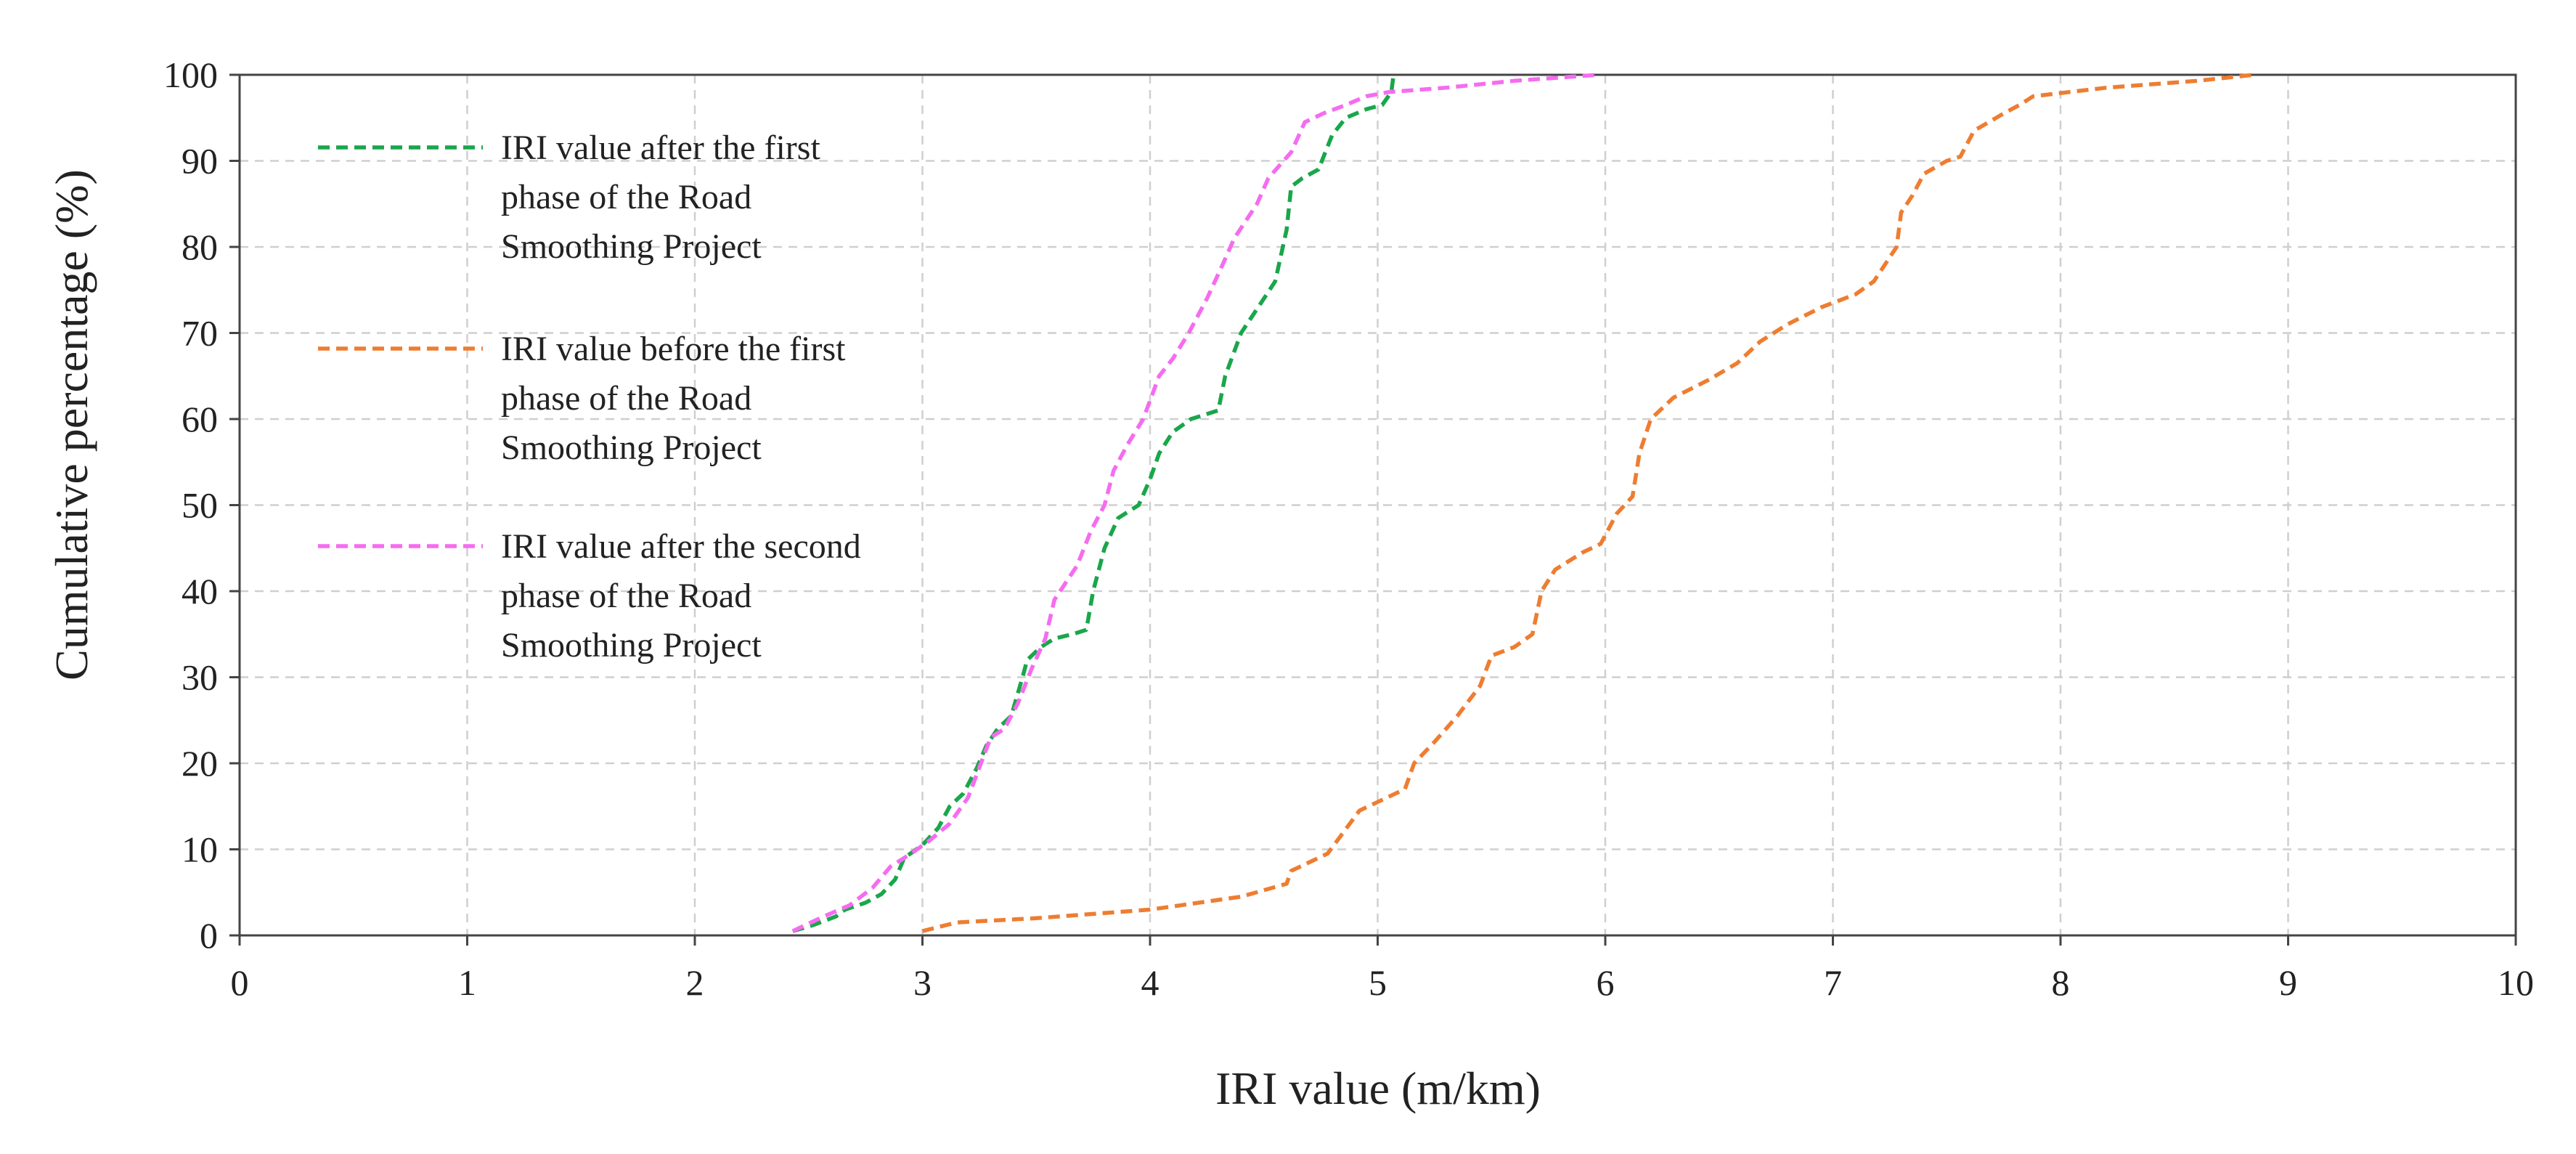 The image size is (2576, 1154). Describe the element at coordinates (695, 982) in the screenshot. I see `x-tick-label: 2` at that location.